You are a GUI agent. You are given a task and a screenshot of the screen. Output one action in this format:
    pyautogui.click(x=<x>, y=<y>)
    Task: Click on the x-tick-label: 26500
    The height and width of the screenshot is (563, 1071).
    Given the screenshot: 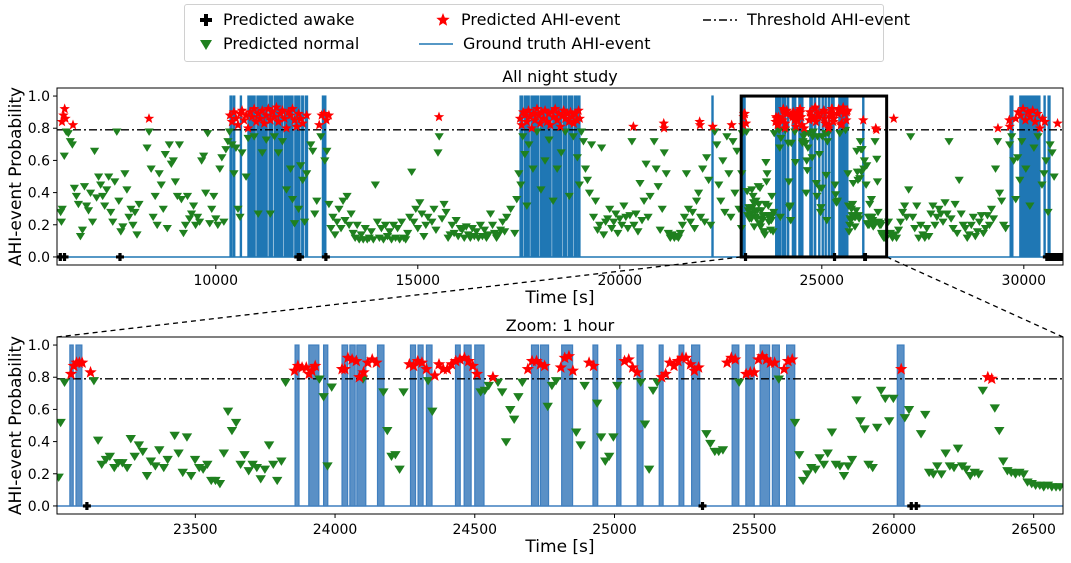 What is the action you would take?
    pyautogui.click(x=1033, y=530)
    